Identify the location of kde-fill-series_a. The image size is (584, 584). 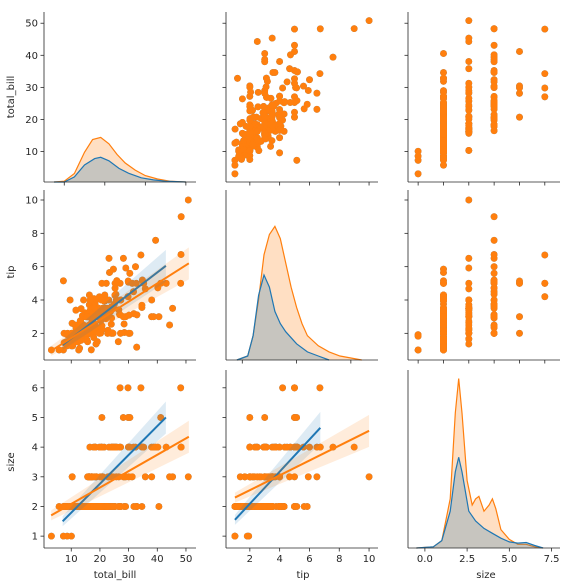
(283, 317).